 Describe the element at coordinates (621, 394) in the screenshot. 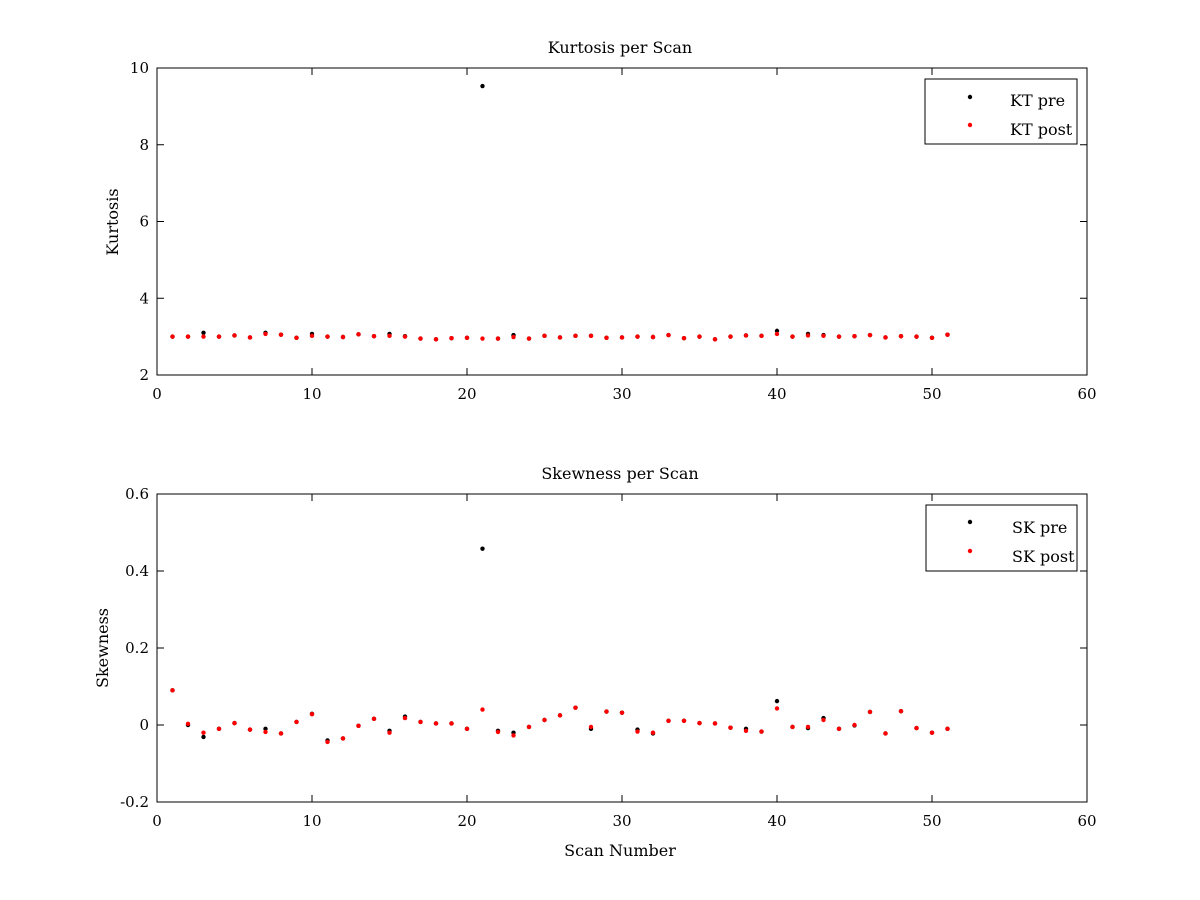

I see `kurtosis-x-tick-label: 30` at that location.